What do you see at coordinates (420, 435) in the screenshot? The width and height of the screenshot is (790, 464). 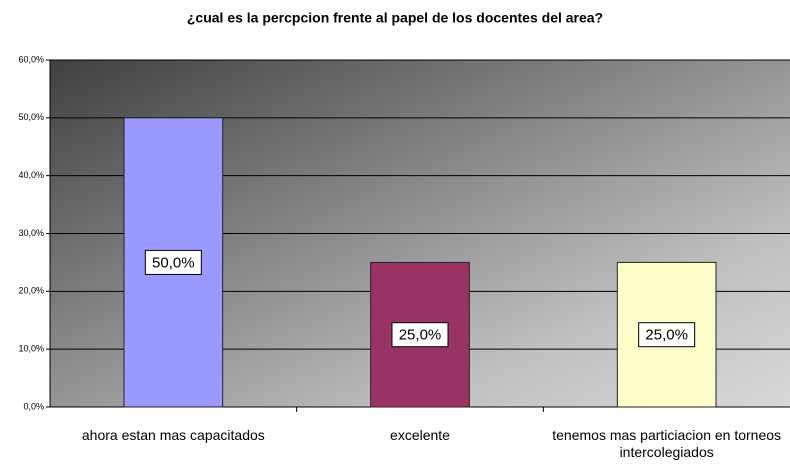 I see `x-tick-label: excelente` at bounding box center [420, 435].